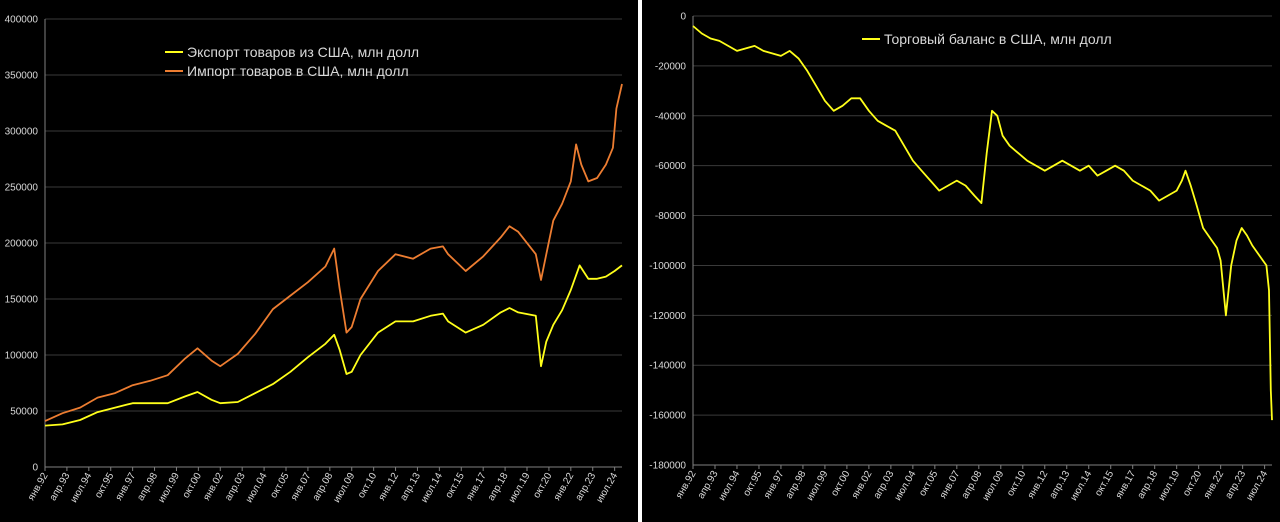 Image resolution: width=1280 pixels, height=522 pixels. What do you see at coordinates (22, 76) in the screenshot?
I see `y-tick-label: 350000` at bounding box center [22, 76].